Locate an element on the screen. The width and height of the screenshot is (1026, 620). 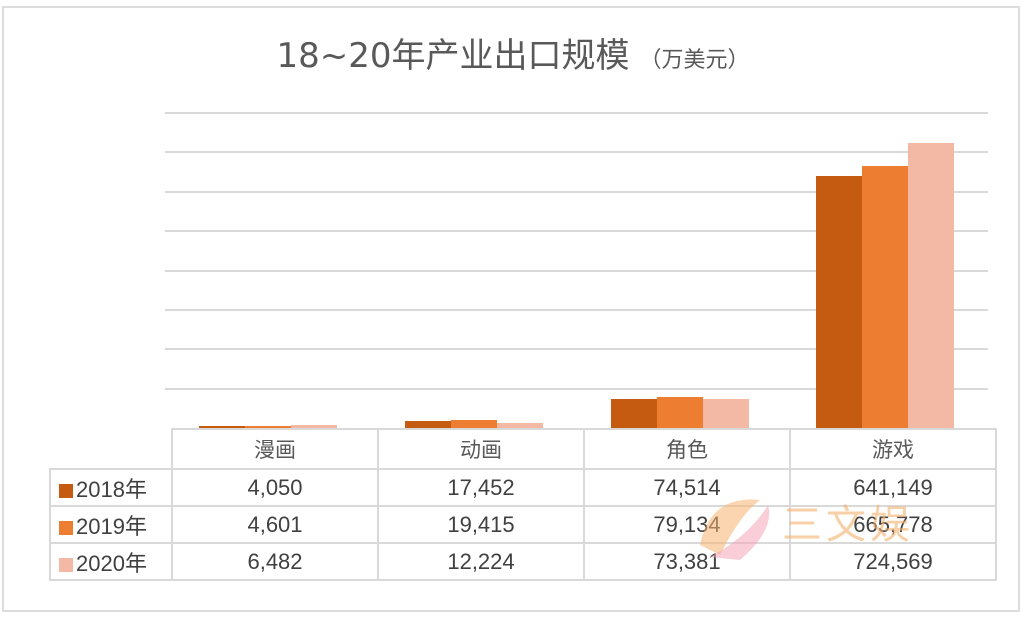
table-cell: 724,569 is located at coordinates (893, 561).